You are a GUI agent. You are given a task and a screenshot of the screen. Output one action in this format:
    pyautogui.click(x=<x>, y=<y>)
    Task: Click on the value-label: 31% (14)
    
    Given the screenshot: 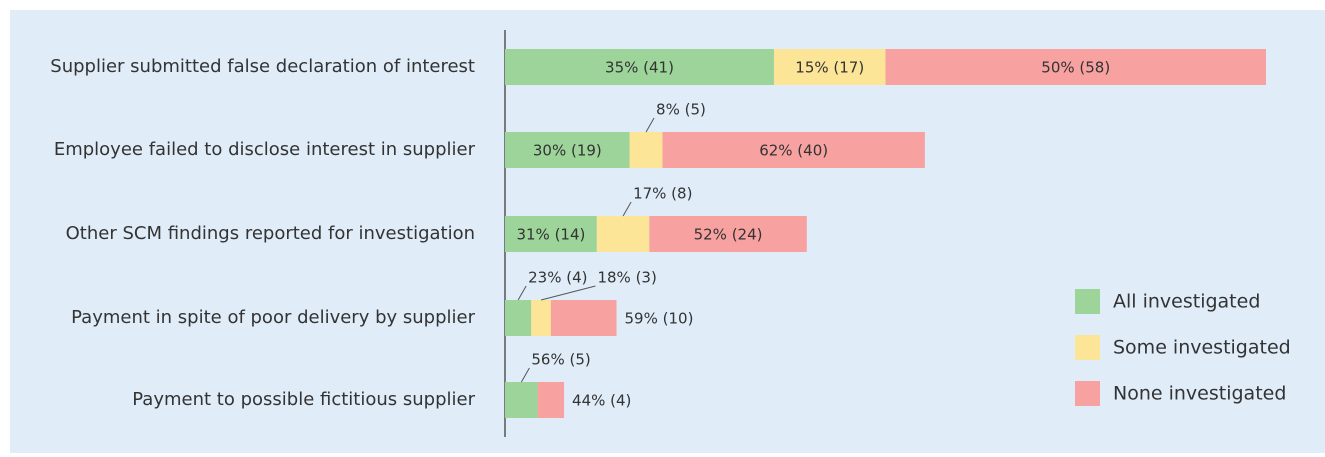 What is the action you would take?
    pyautogui.click(x=550, y=235)
    